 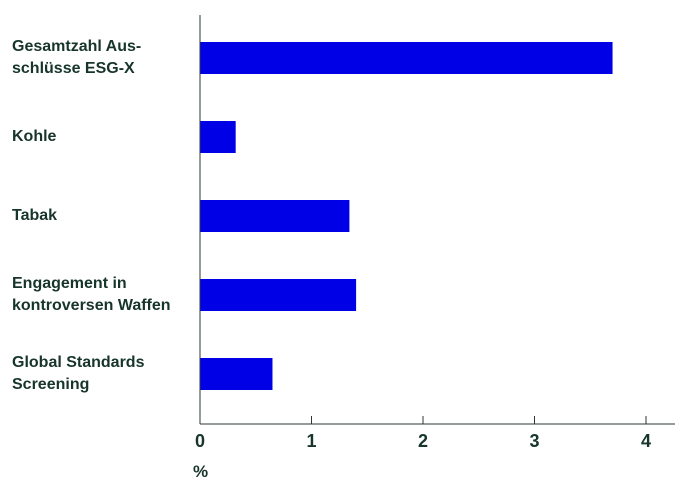 What do you see at coordinates (78, 373) in the screenshot?
I see `category-label: Global Standards Screening` at bounding box center [78, 373].